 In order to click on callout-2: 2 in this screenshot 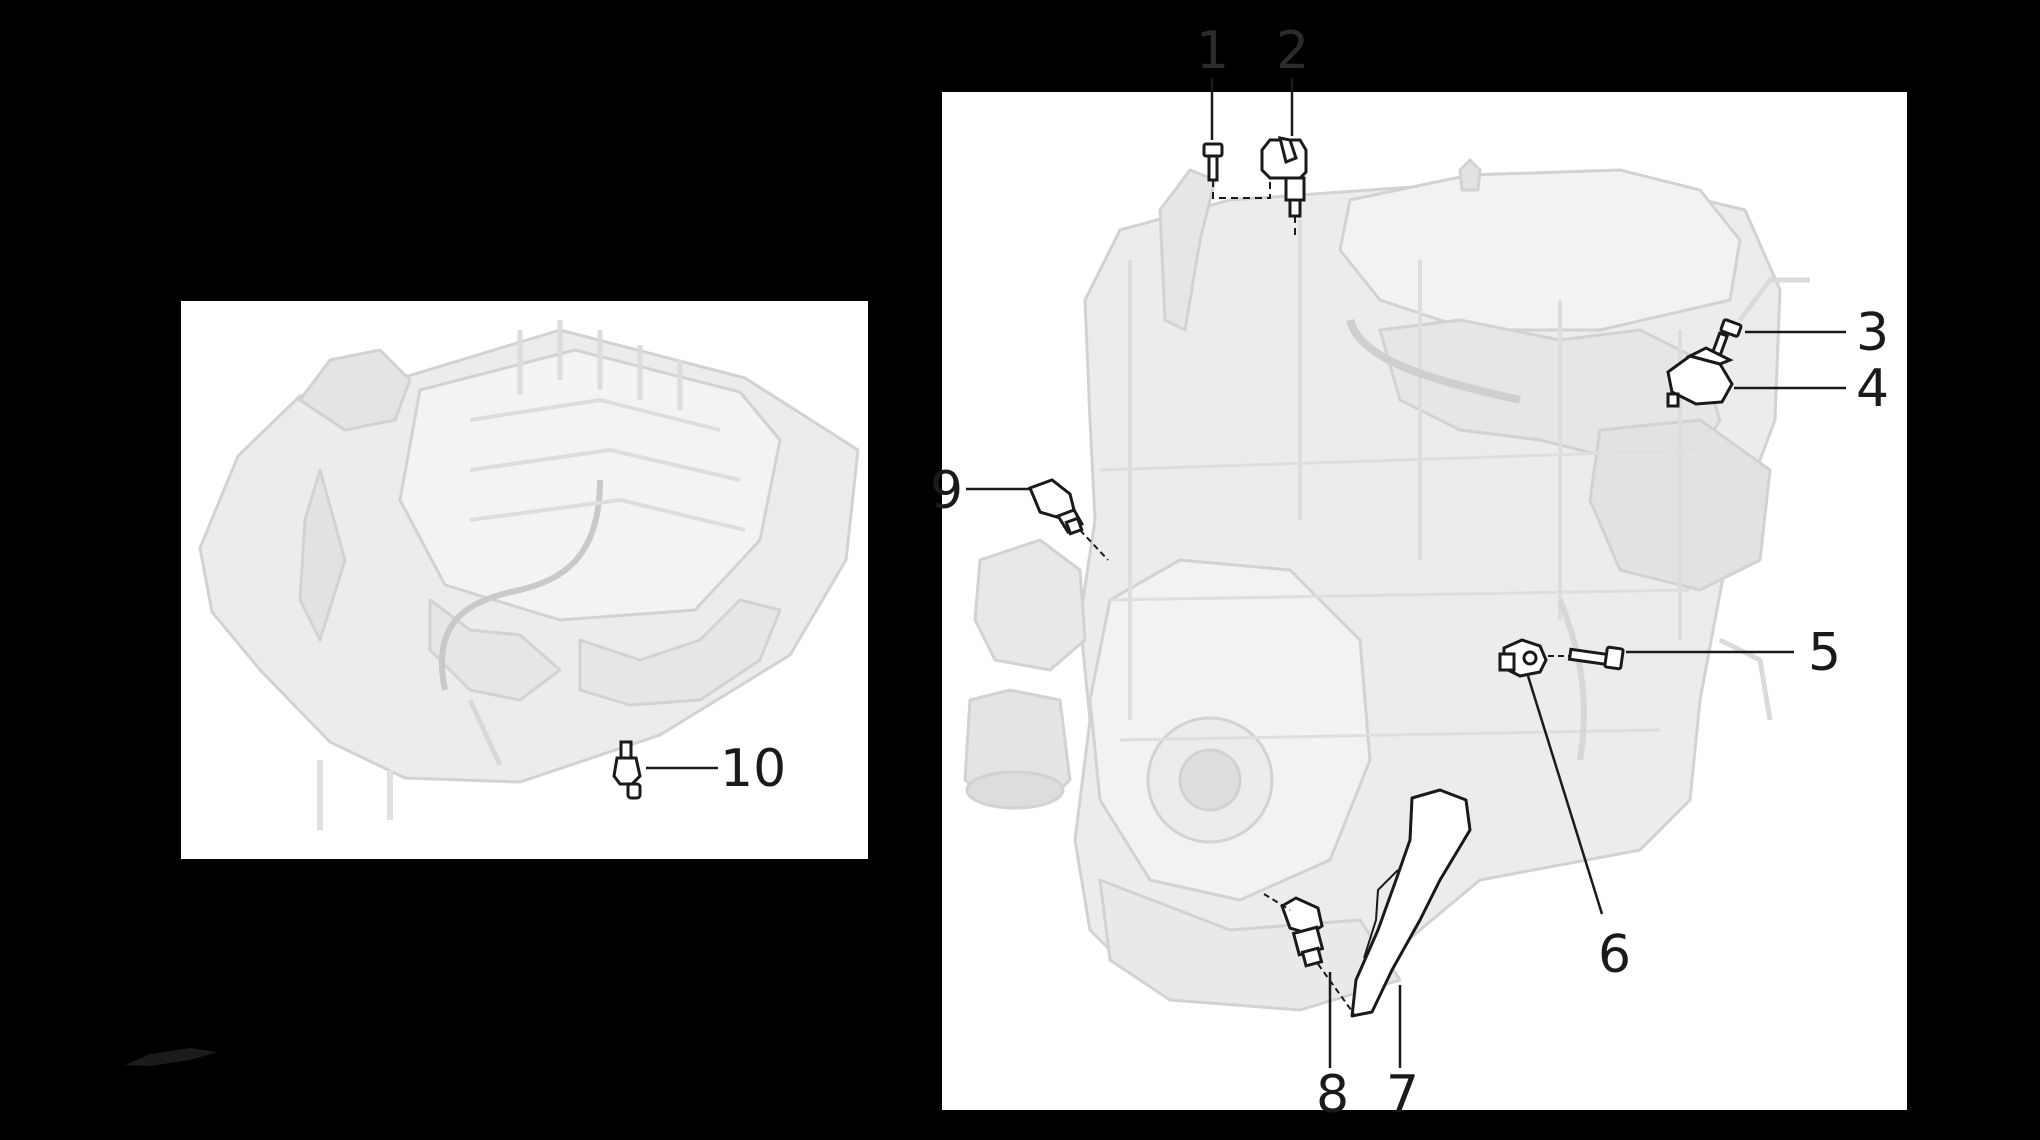, I will do `click(1292, 51)`.